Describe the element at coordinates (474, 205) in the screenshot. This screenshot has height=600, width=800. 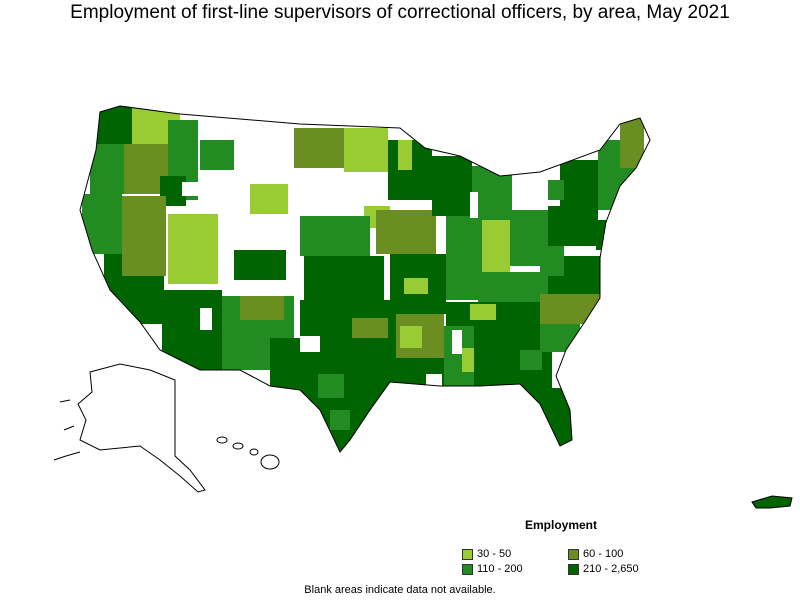
I see `region-no-data-mi` at that location.